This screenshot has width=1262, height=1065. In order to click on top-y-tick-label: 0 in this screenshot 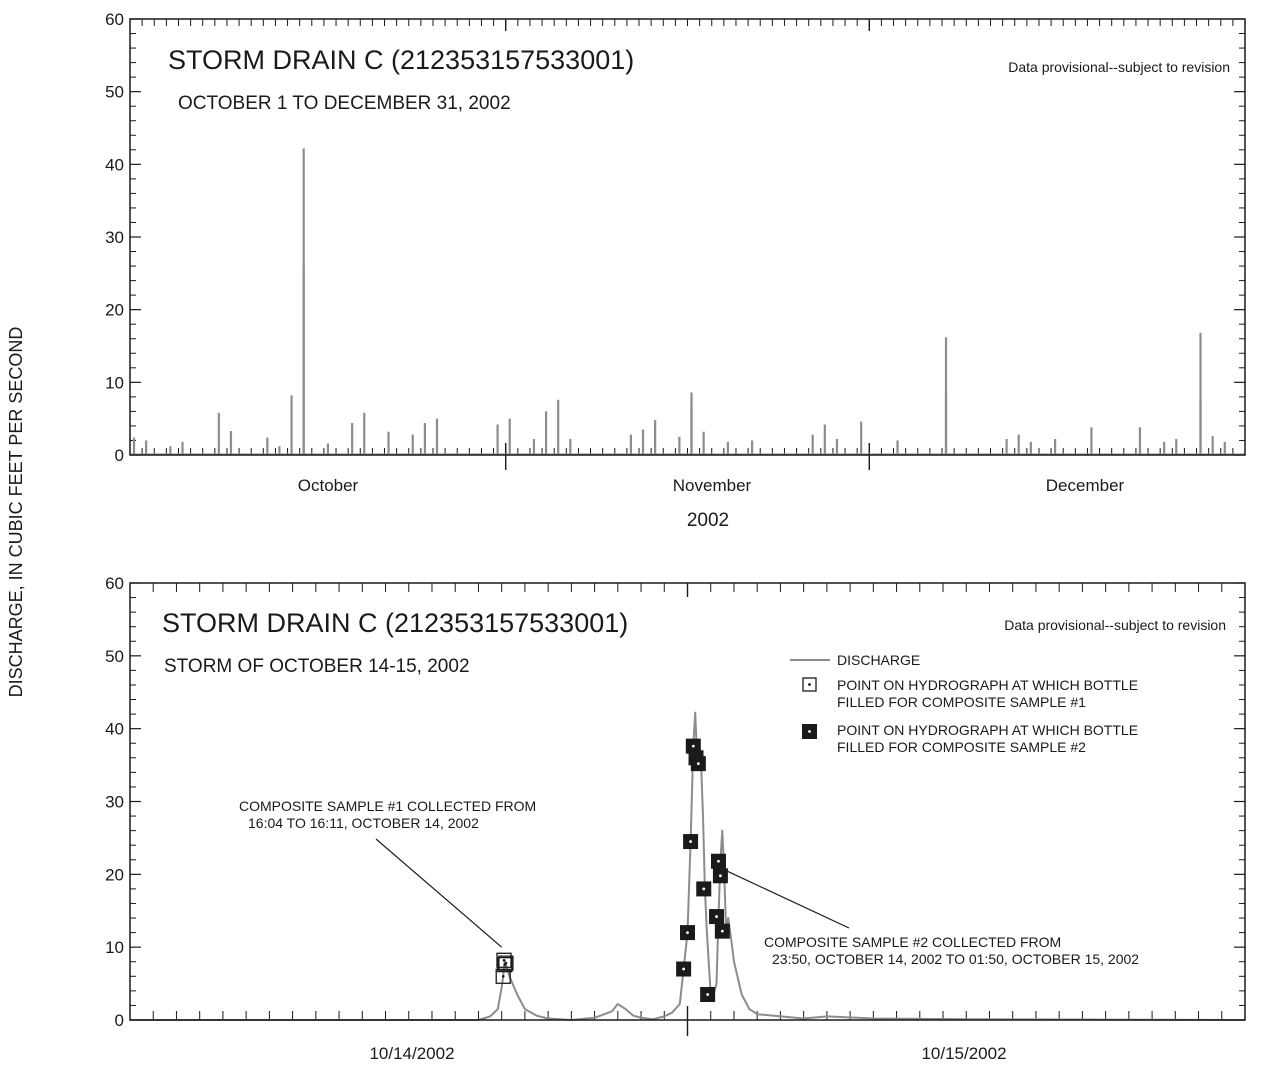, I will do `click(119, 455)`.